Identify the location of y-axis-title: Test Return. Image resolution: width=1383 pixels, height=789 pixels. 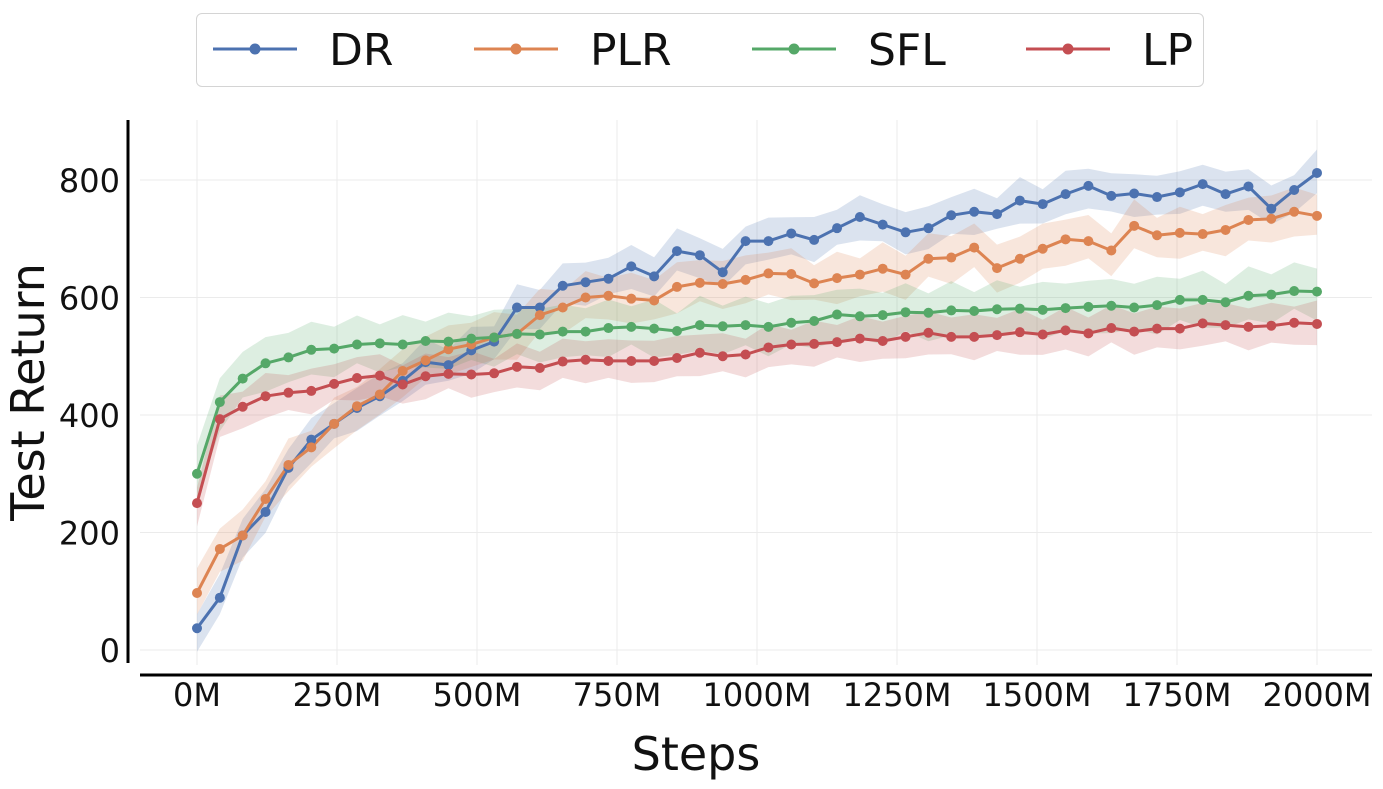
(28, 392).